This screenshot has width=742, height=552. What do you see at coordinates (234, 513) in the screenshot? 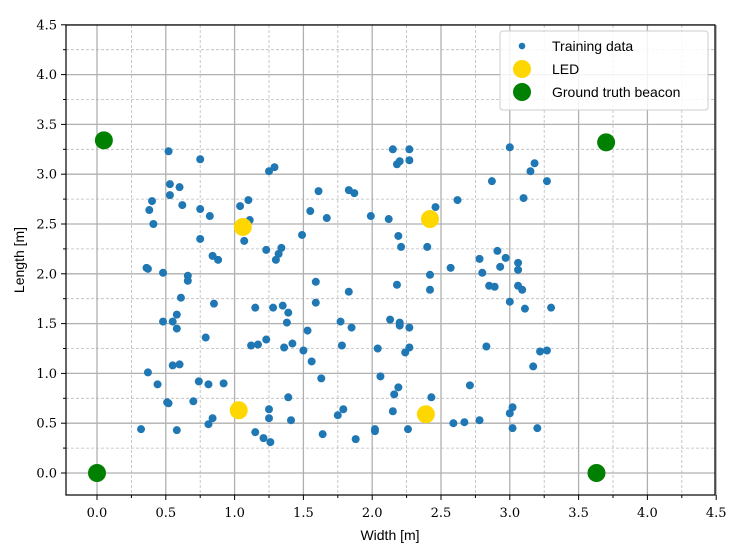
I see `x-tick-label: 1.0` at bounding box center [234, 513].